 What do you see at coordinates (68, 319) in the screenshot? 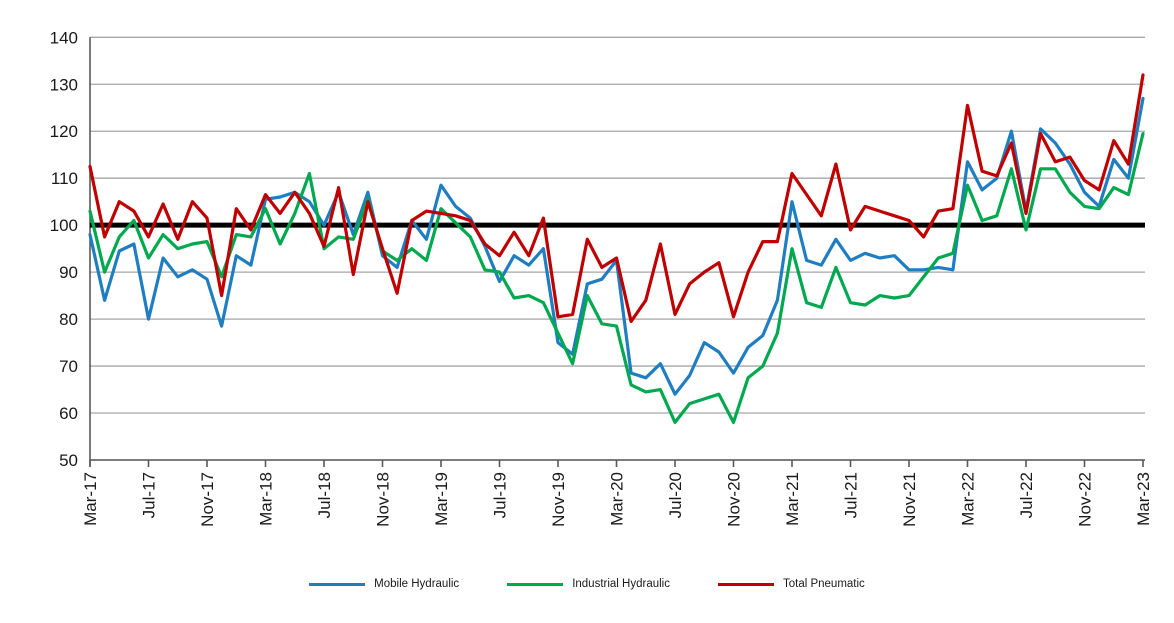
I see `y-tick-label: 80` at bounding box center [68, 319].